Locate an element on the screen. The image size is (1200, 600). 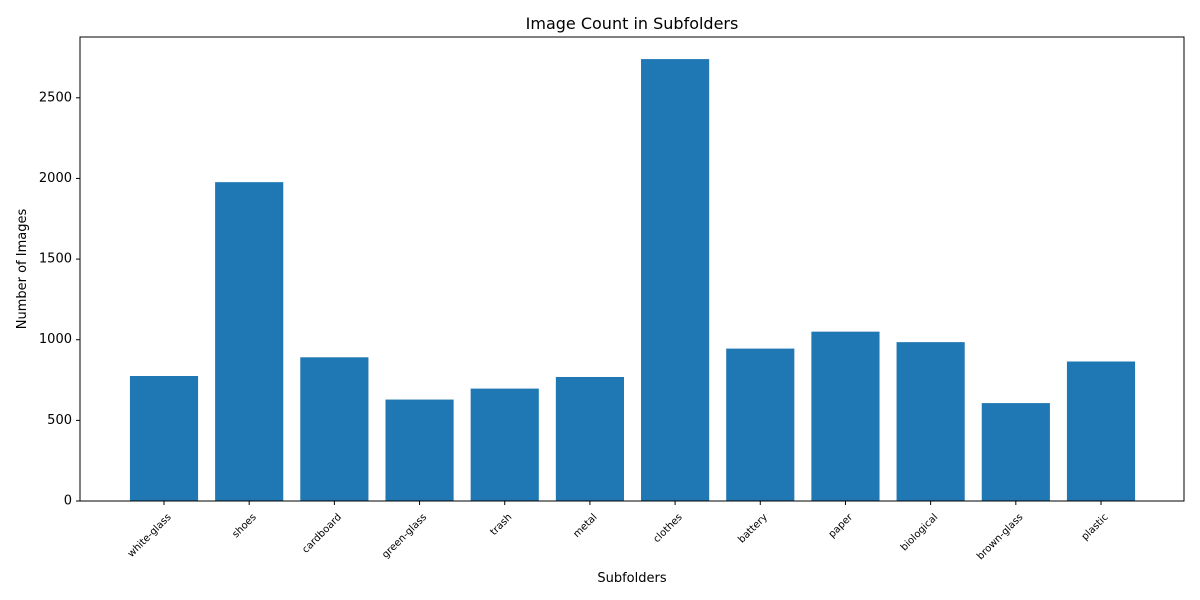
x-tick-label: trash is located at coordinates (501, 525).